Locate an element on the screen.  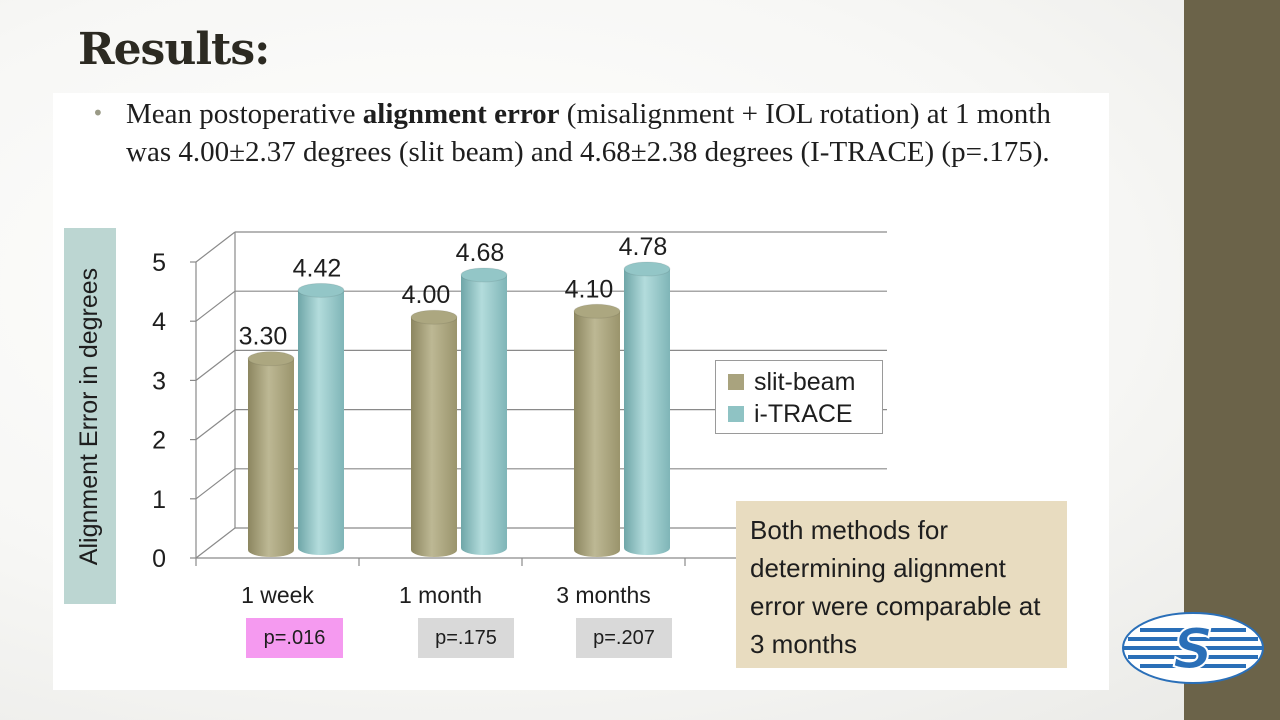
svg-text: S is located at coordinates (1193, 649).